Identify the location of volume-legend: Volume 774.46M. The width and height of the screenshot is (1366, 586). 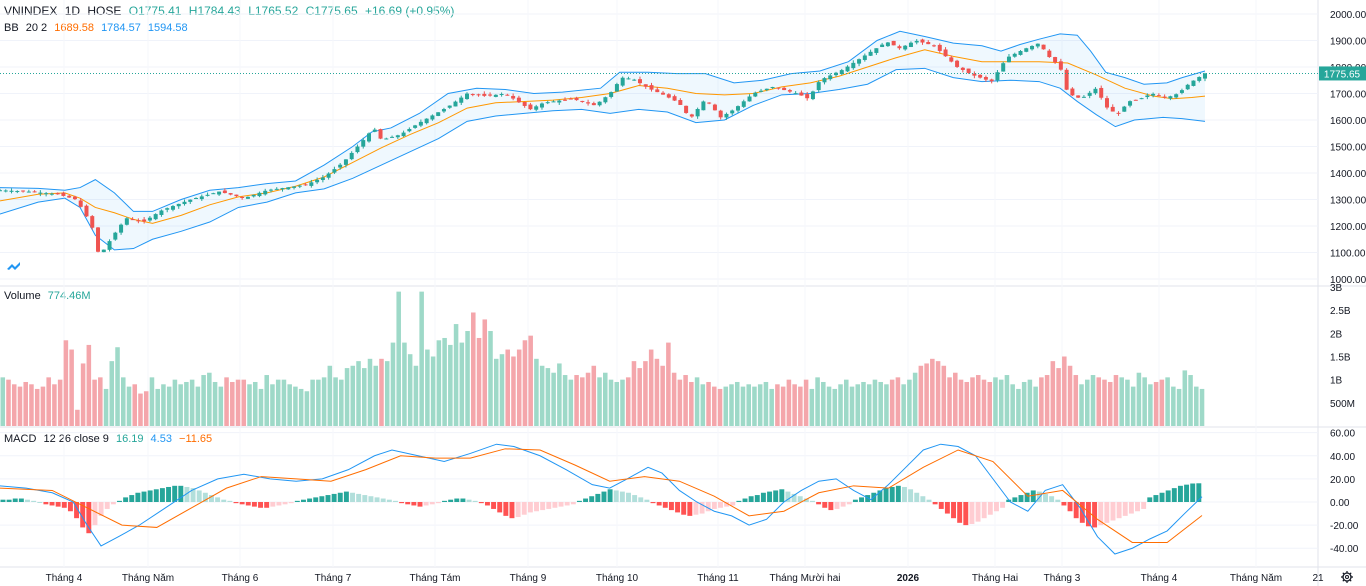
(49, 296).